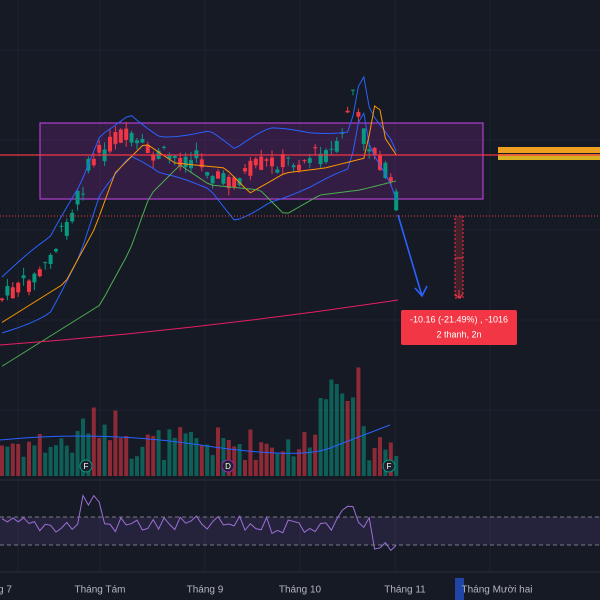 The height and width of the screenshot is (600, 600). I want to click on time-label: Tháng 11, so click(405, 590).